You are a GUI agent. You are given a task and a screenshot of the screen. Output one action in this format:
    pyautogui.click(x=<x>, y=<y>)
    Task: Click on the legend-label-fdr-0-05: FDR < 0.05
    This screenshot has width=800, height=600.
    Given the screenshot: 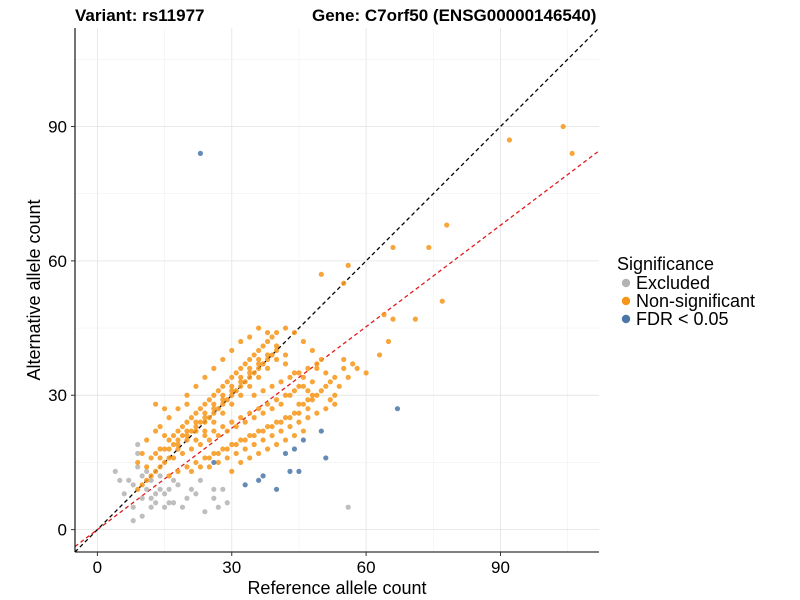 What is the action you would take?
    pyautogui.click(x=682, y=319)
    